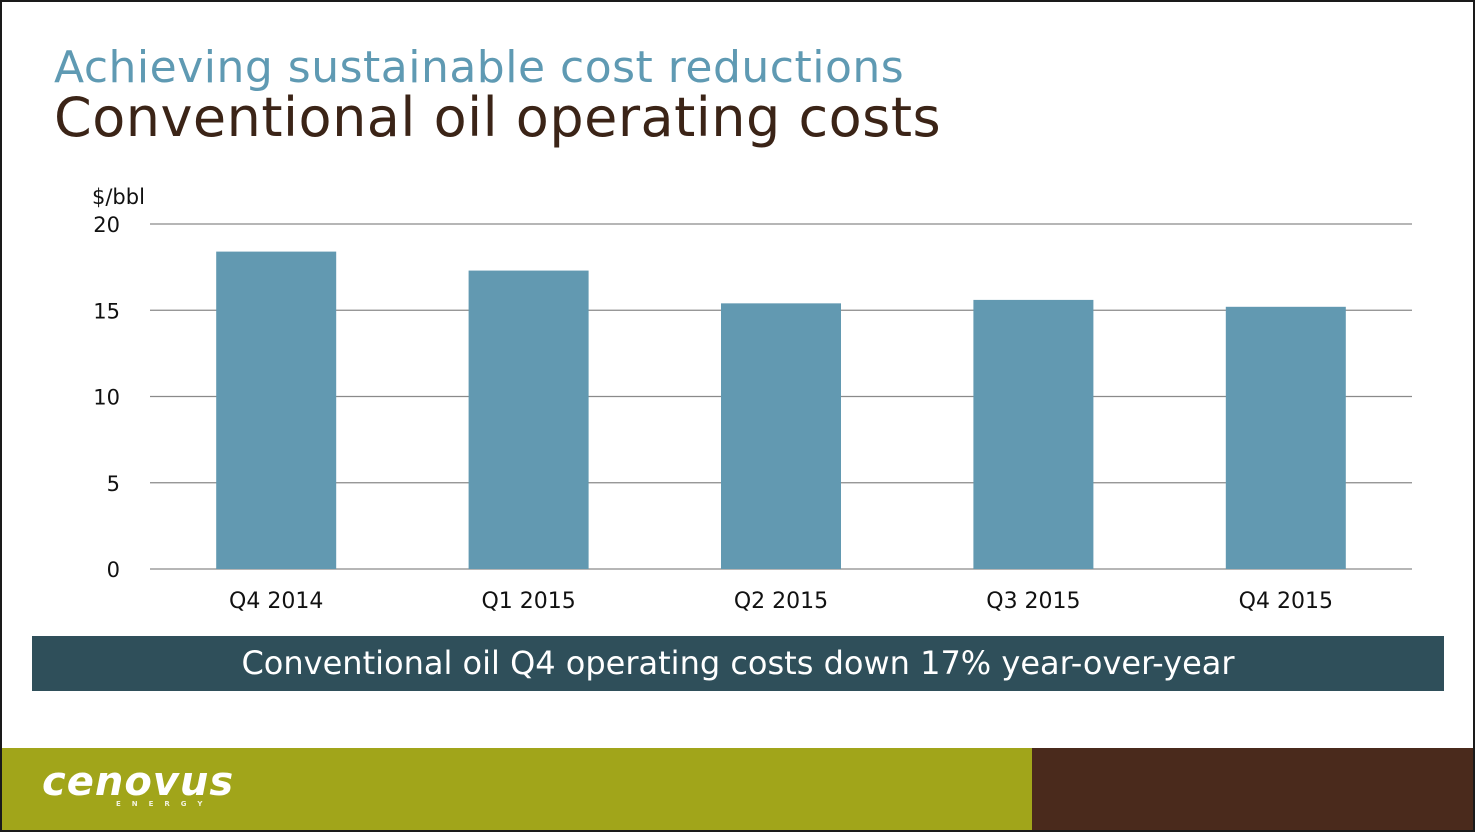  I want to click on footer-brown-band, so click(1252, 789).